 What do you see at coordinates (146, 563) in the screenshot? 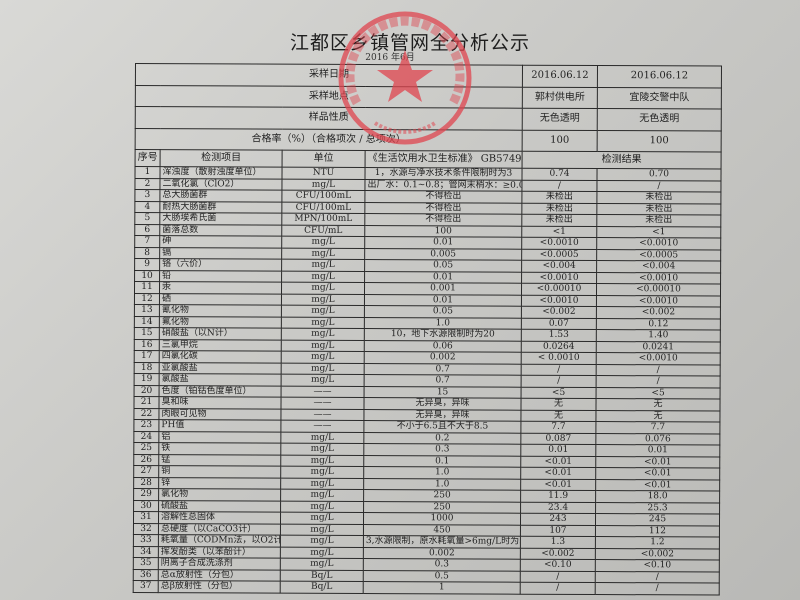
I see `cell-seq: 35` at bounding box center [146, 563].